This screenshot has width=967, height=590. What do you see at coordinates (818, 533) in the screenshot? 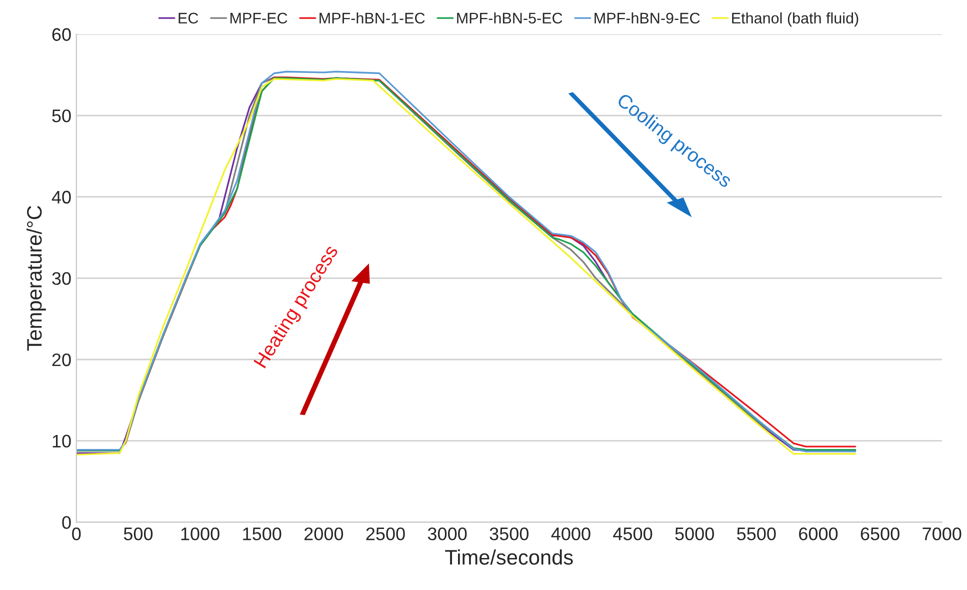
I see `x-tick-label: 6000` at bounding box center [818, 533].